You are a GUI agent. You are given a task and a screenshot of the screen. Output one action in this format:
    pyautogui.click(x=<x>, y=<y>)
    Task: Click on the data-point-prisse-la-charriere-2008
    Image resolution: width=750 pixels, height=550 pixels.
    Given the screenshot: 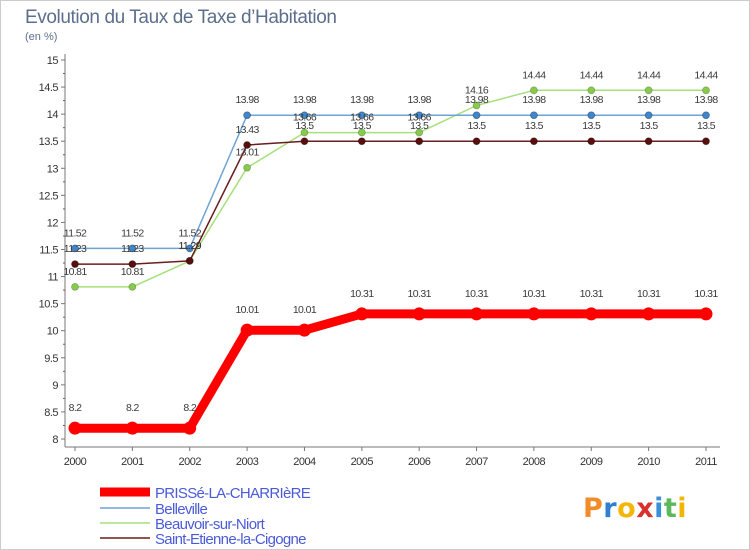 What is the action you would take?
    pyautogui.click(x=534, y=314)
    